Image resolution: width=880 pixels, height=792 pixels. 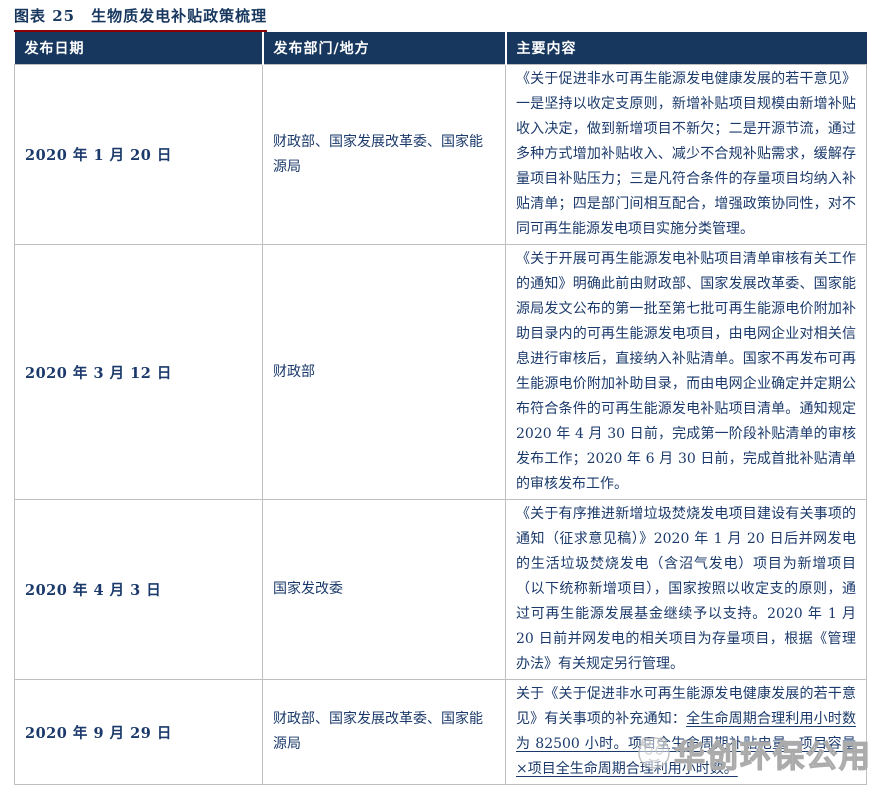 I want to click on date-cell: 2020 年 1 月 20 日, so click(x=138, y=154).